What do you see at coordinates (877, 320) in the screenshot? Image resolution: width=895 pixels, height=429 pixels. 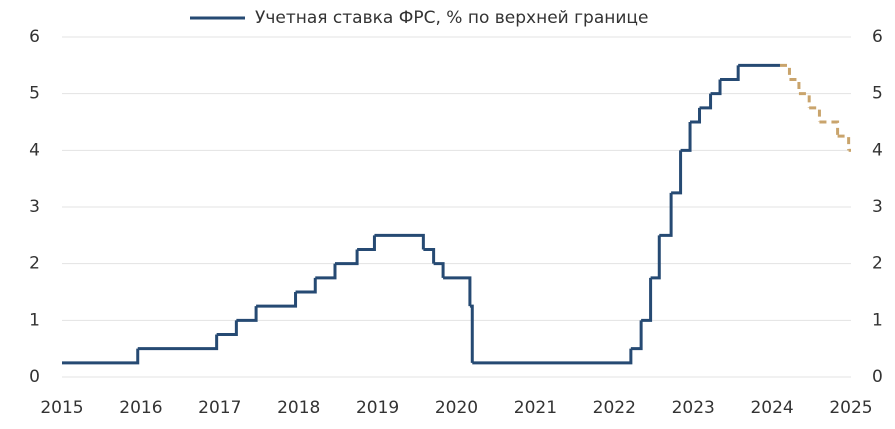 I see `y2-tick-label: 1` at bounding box center [877, 320].